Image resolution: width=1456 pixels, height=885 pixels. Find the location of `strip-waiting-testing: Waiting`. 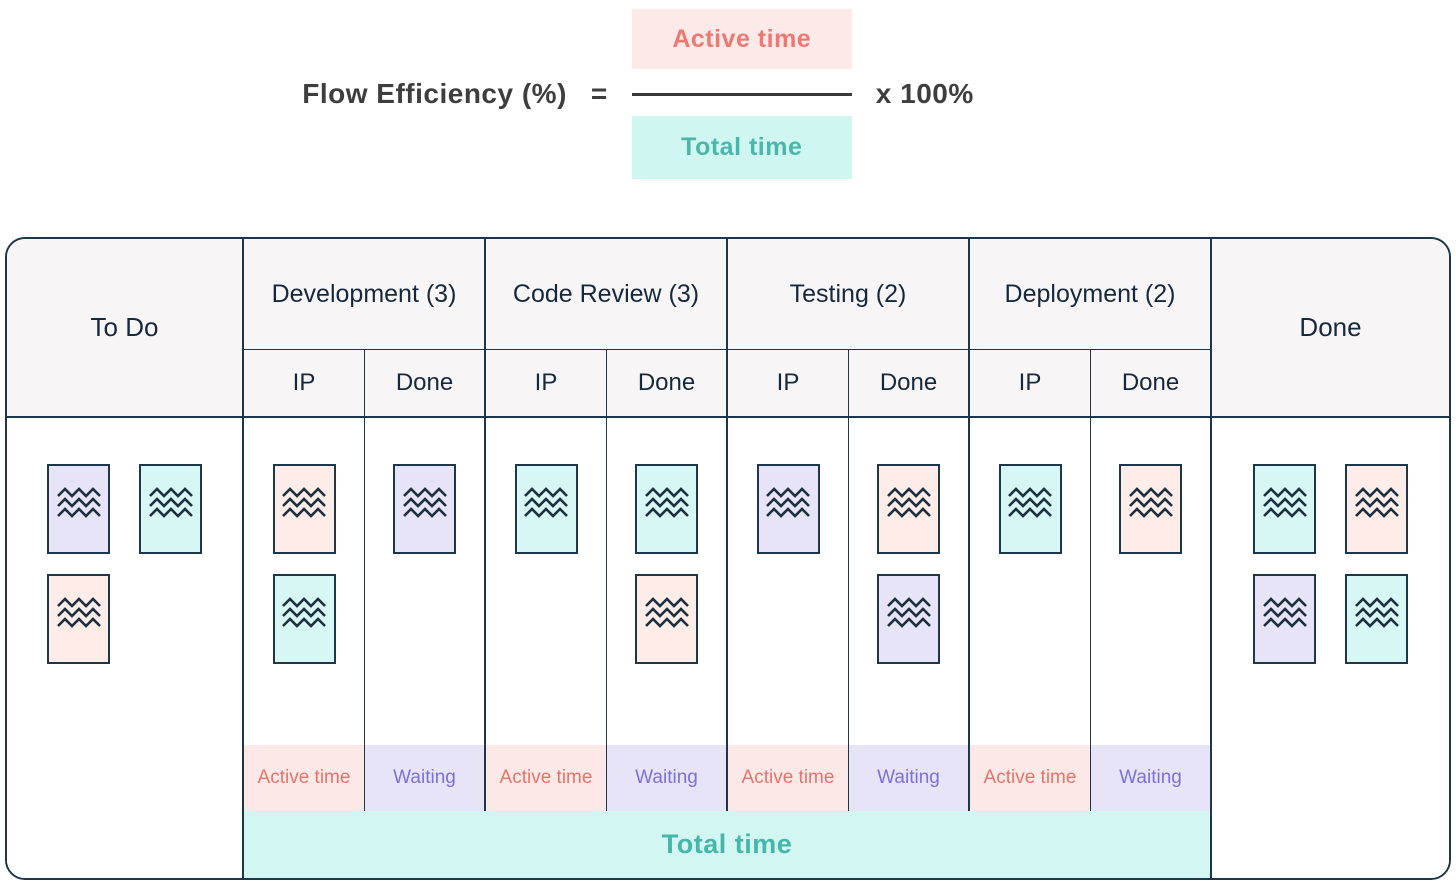

strip-waiting-testing: Waiting is located at coordinates (909, 778).